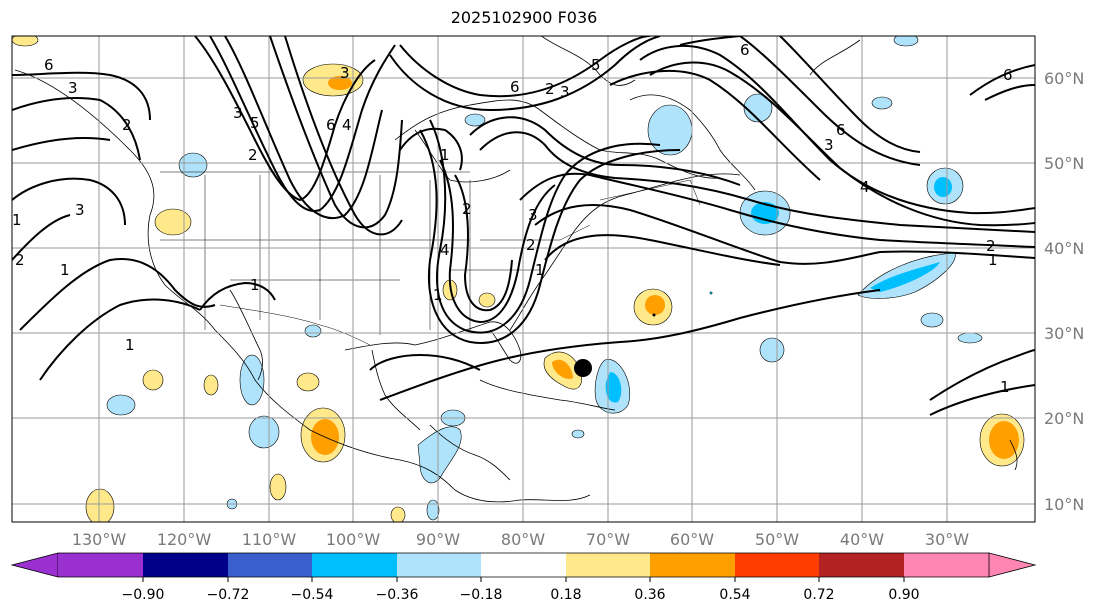 The height and width of the screenshot is (615, 1105). Describe the element at coordinates (353, 539) in the screenshot. I see `longitude-label: 100°W` at that location.